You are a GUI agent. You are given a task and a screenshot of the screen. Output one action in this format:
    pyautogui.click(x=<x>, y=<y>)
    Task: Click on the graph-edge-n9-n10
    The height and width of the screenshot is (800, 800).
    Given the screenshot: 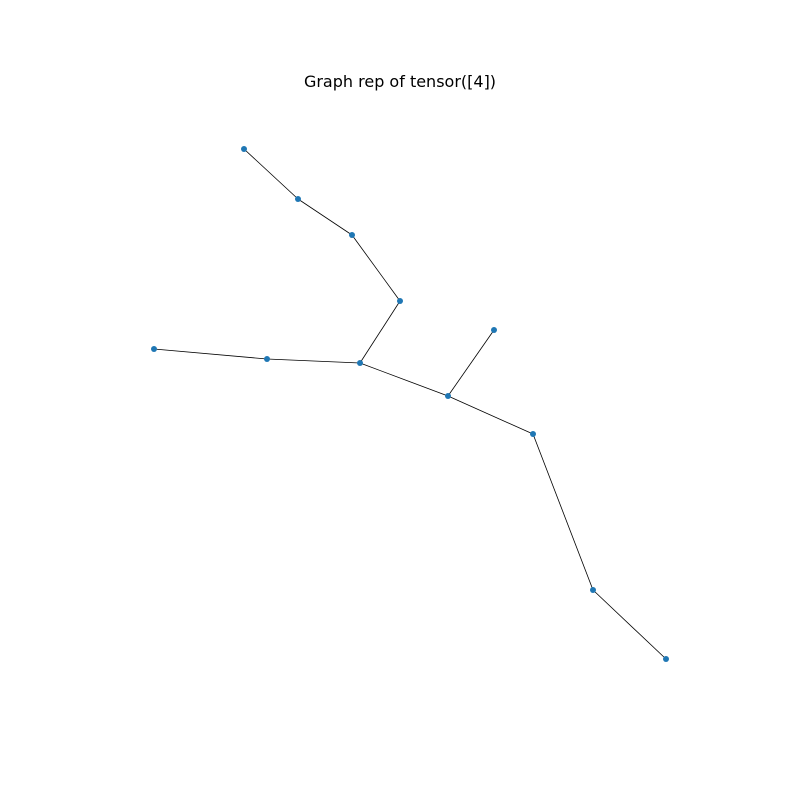 What is the action you would take?
    pyautogui.click(x=563, y=512)
    